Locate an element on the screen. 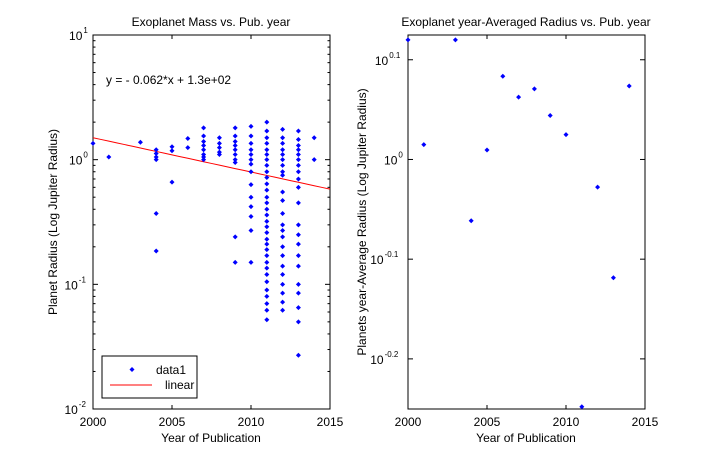 The width and height of the screenshot is (715, 461). legend: data1 linear is located at coordinates (149, 377).